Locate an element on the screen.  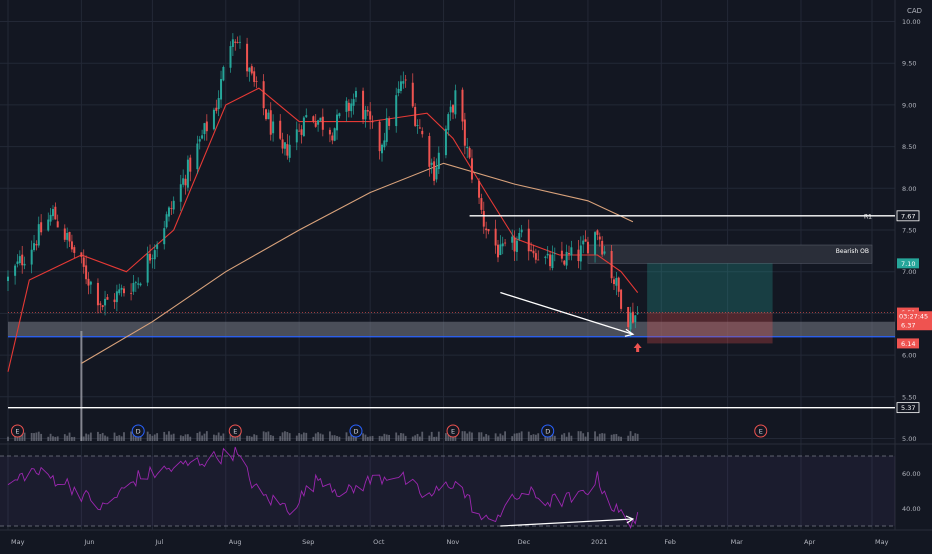
time-axis: May Jun Jul Aug Sep Oct Nov Dec 2021 Feb Mar Apr May is located at coordinates (450, 542).